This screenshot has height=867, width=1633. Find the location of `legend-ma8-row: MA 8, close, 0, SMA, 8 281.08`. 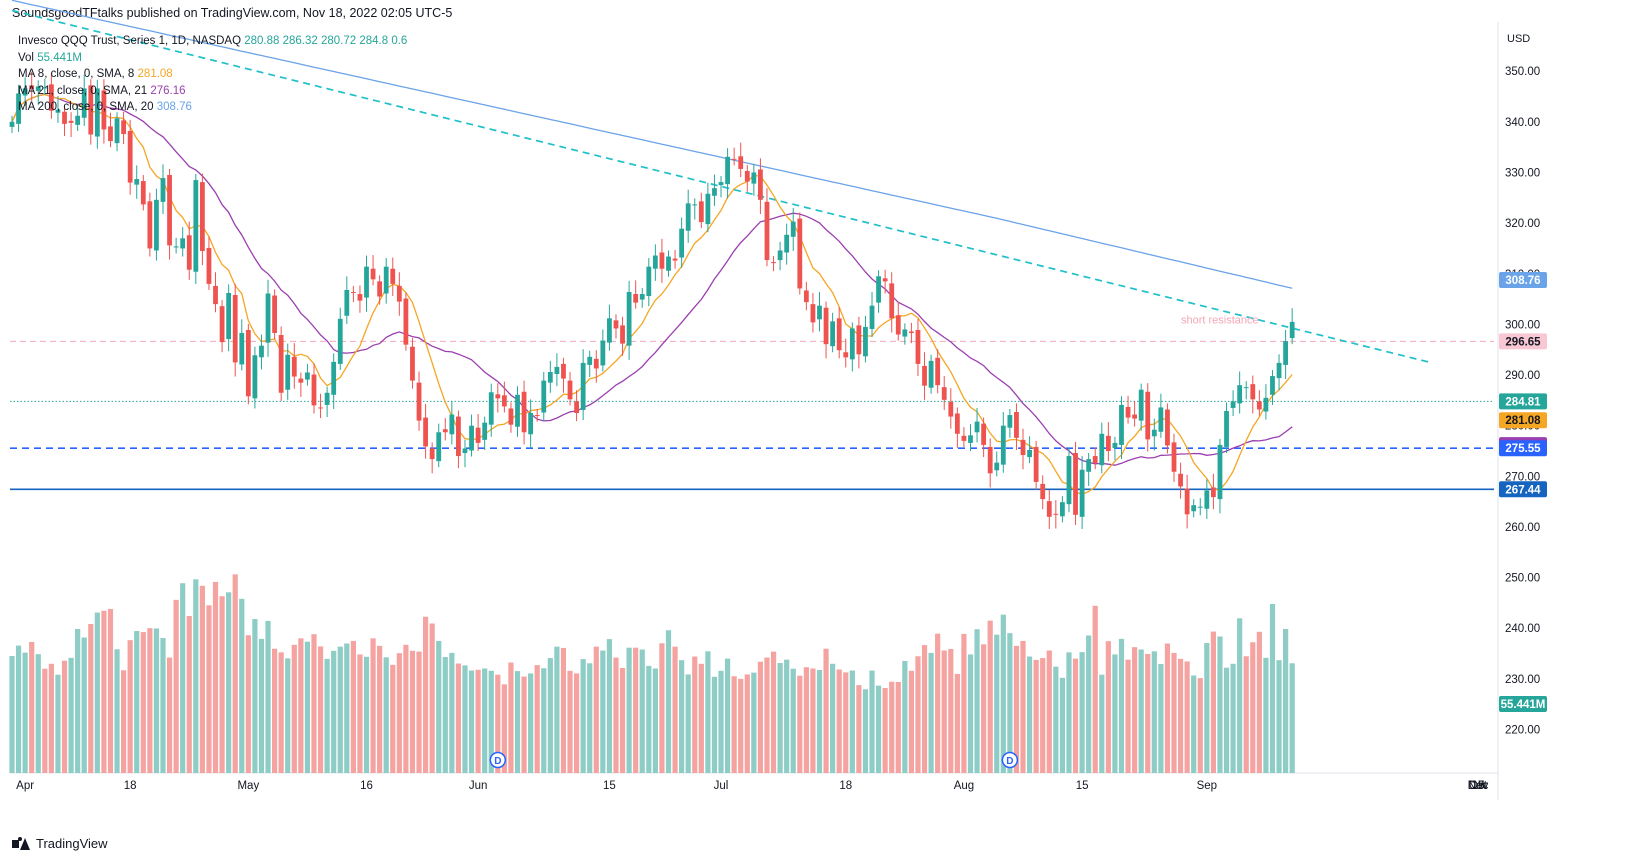

legend-ma8-row: MA 8, close, 0, SMA, 8 281.08 is located at coordinates (212, 74).